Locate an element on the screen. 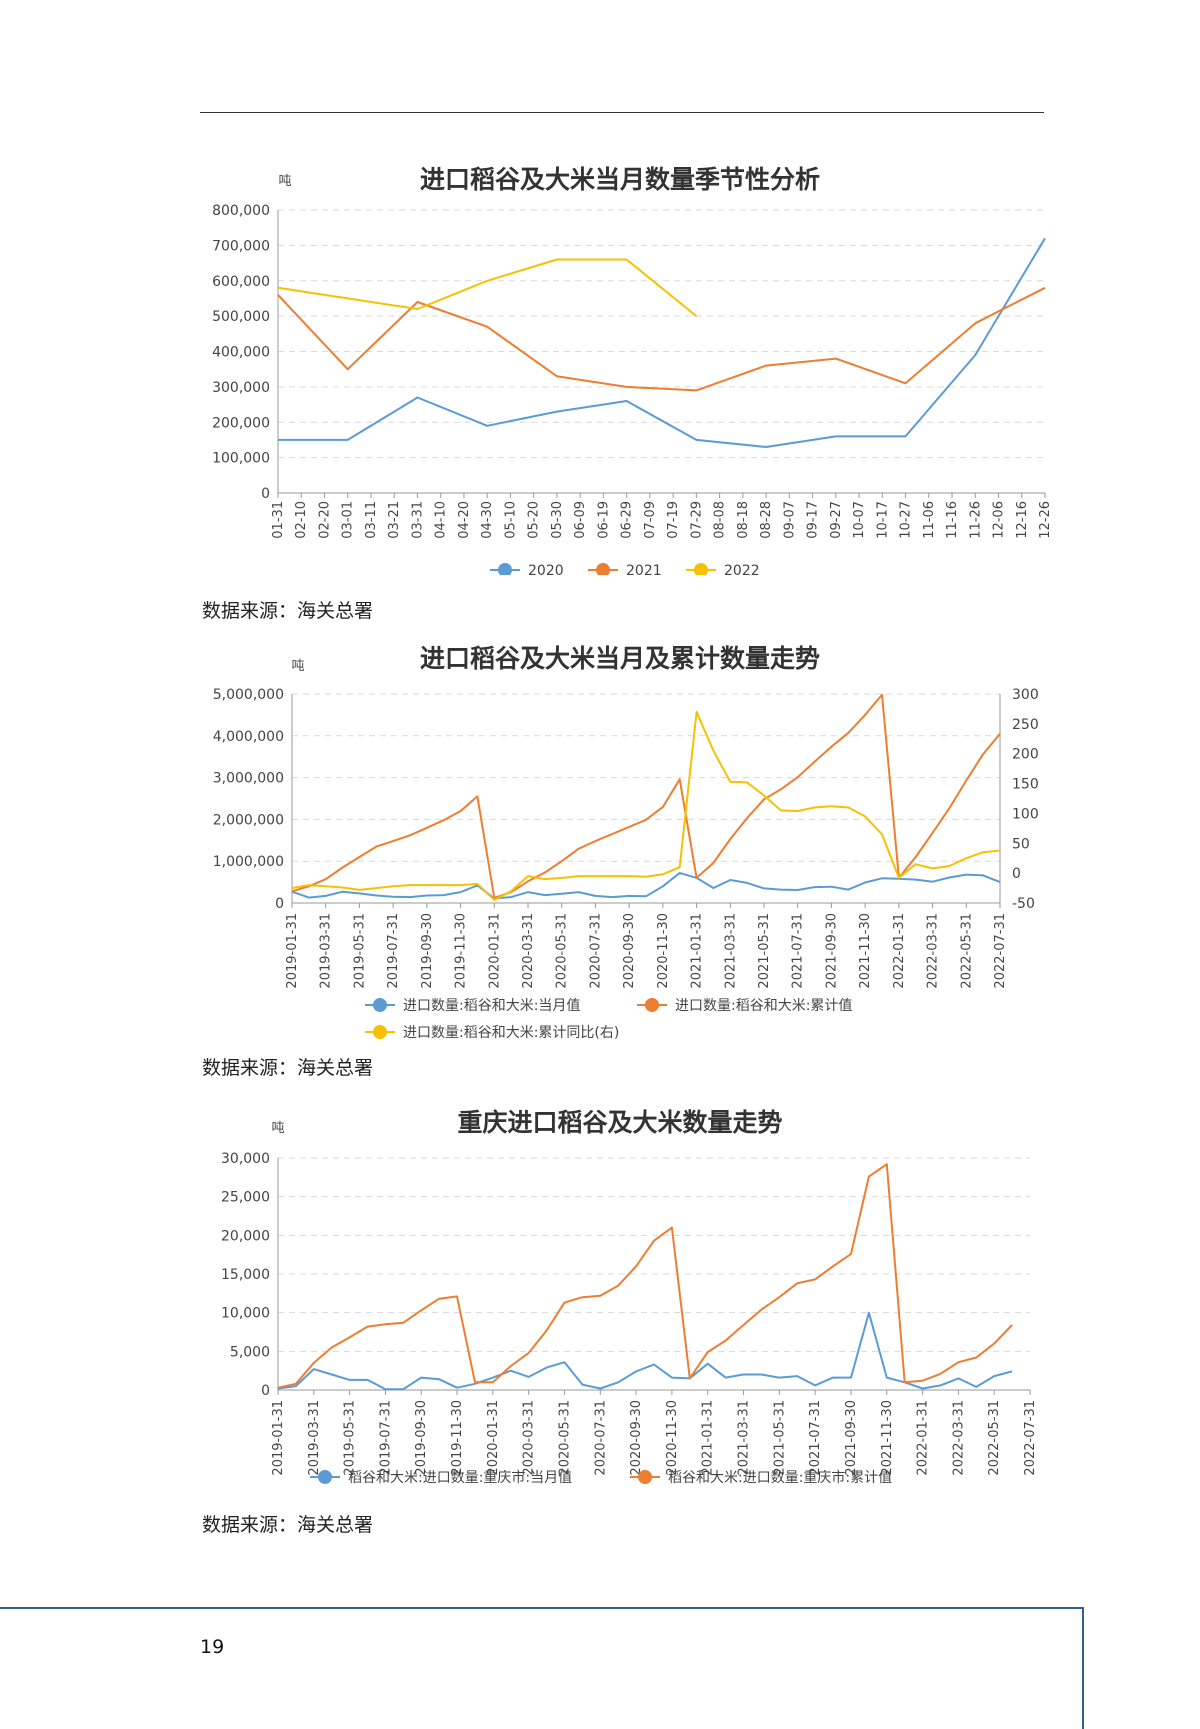 Image resolution: width=1200 pixels, height=1729 pixels. footer-frame is located at coordinates (542, 1668).